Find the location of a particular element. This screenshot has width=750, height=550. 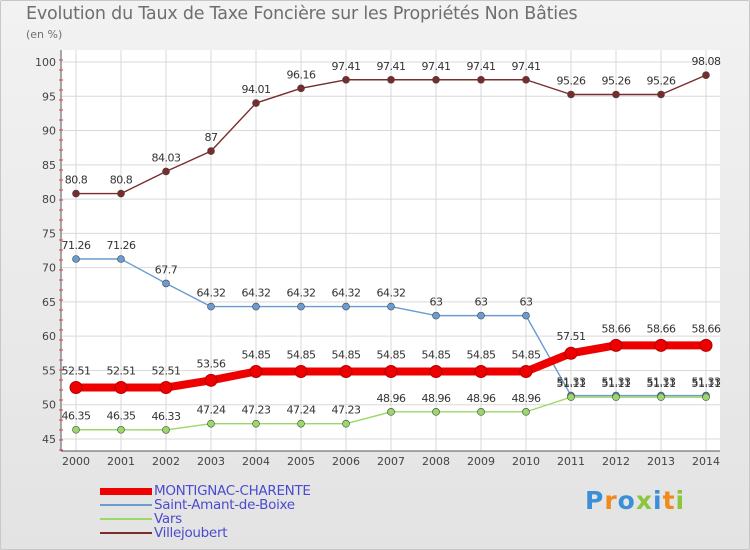

data-label-vars: 48.96 is located at coordinates (391, 398).